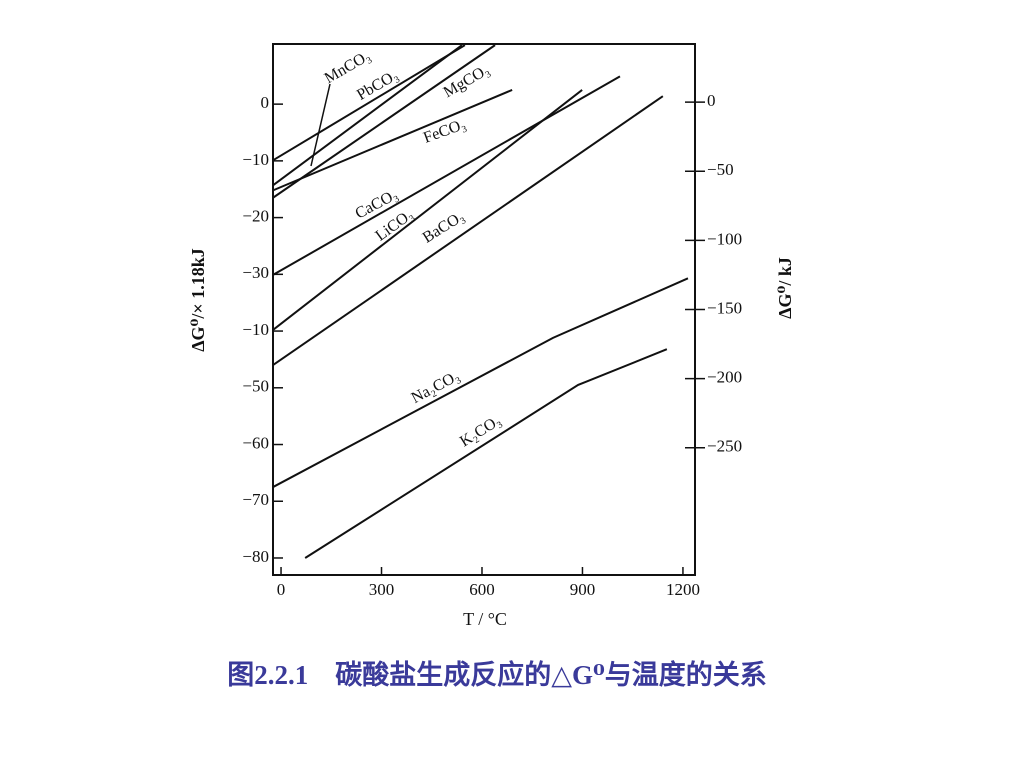 The height and width of the screenshot is (768, 1024). Describe the element at coordinates (480, 431) in the screenshot. I see `series-label: K₂CO₃` at that location.